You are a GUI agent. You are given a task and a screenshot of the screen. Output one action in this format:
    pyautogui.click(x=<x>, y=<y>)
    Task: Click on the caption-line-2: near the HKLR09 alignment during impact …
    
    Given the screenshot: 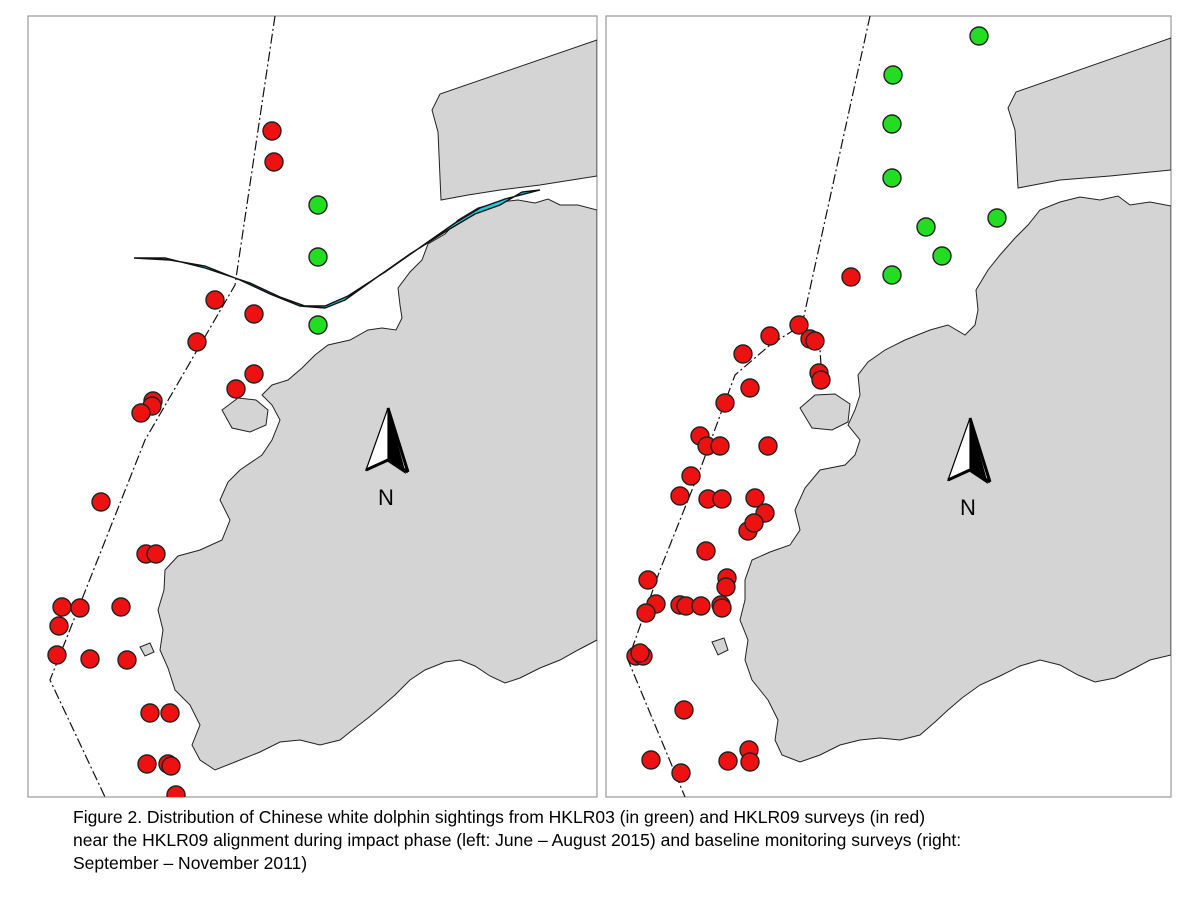 What is the action you would take?
    pyautogui.click(x=517, y=840)
    